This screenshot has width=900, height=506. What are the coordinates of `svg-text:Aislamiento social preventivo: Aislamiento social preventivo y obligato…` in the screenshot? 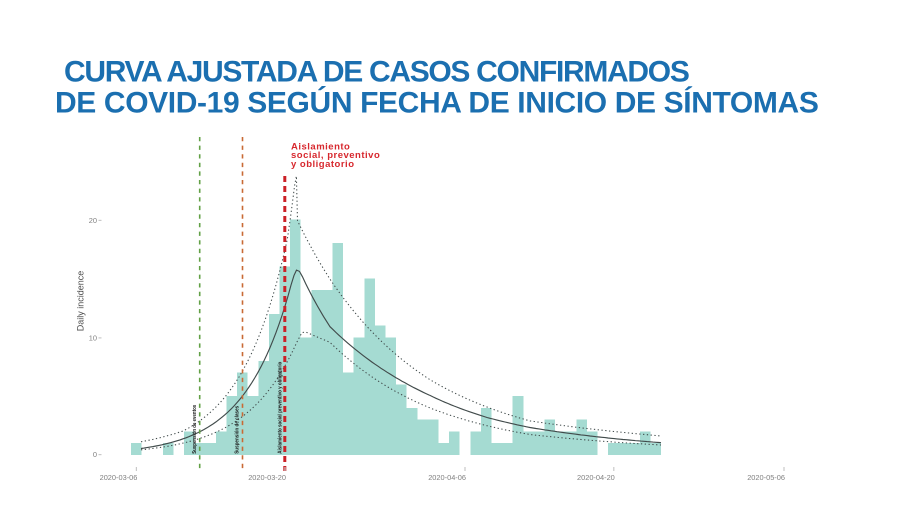 It's located at (280, 408).